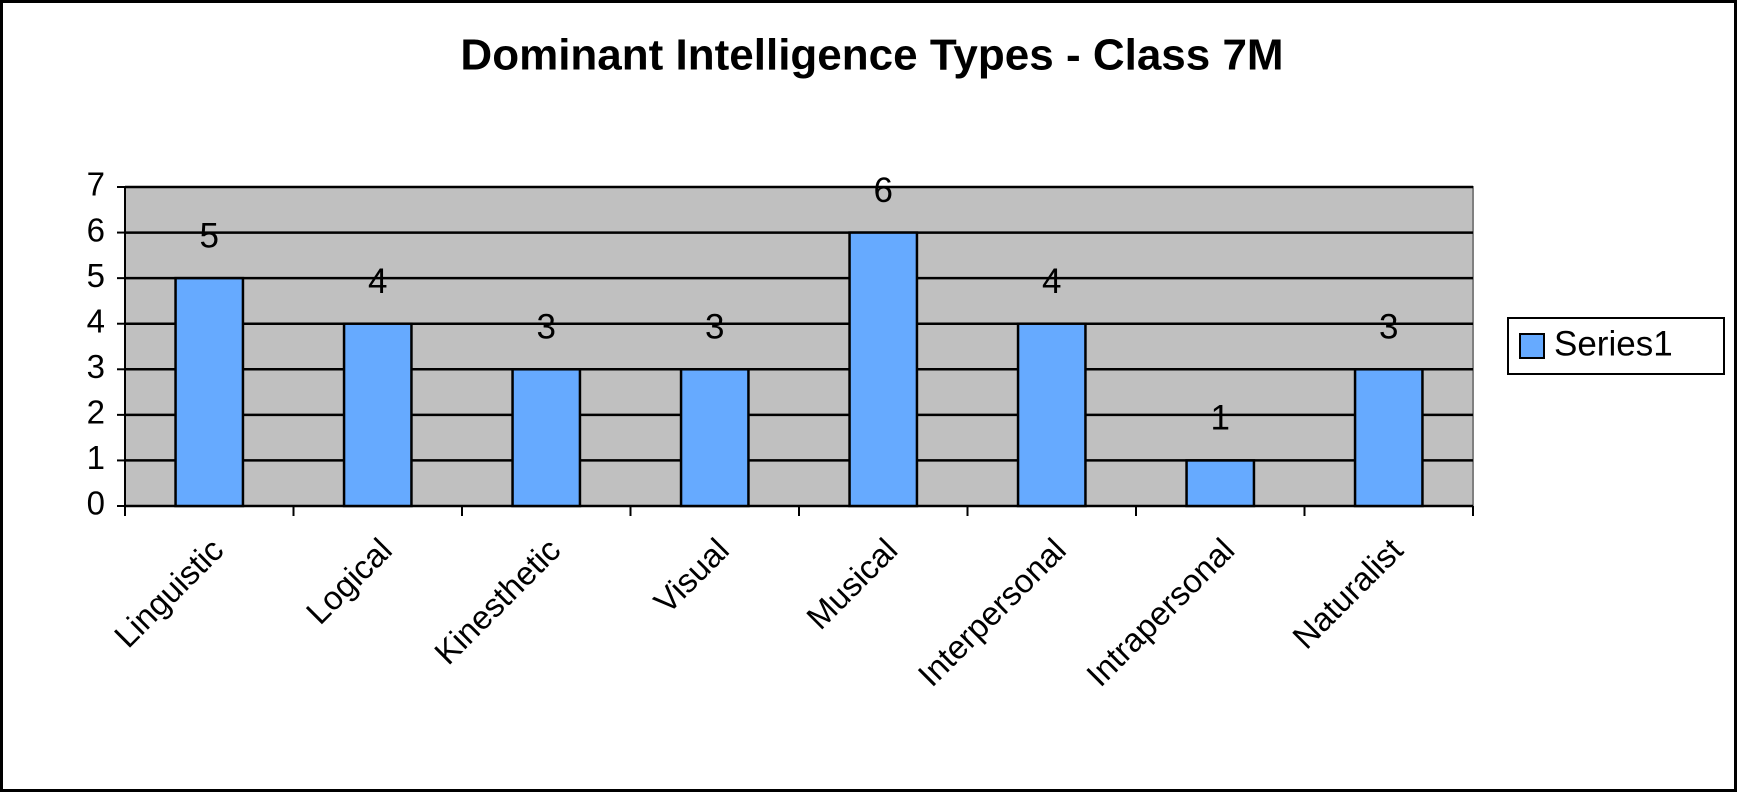  I want to click on y-tick-label: 0, so click(96, 503).